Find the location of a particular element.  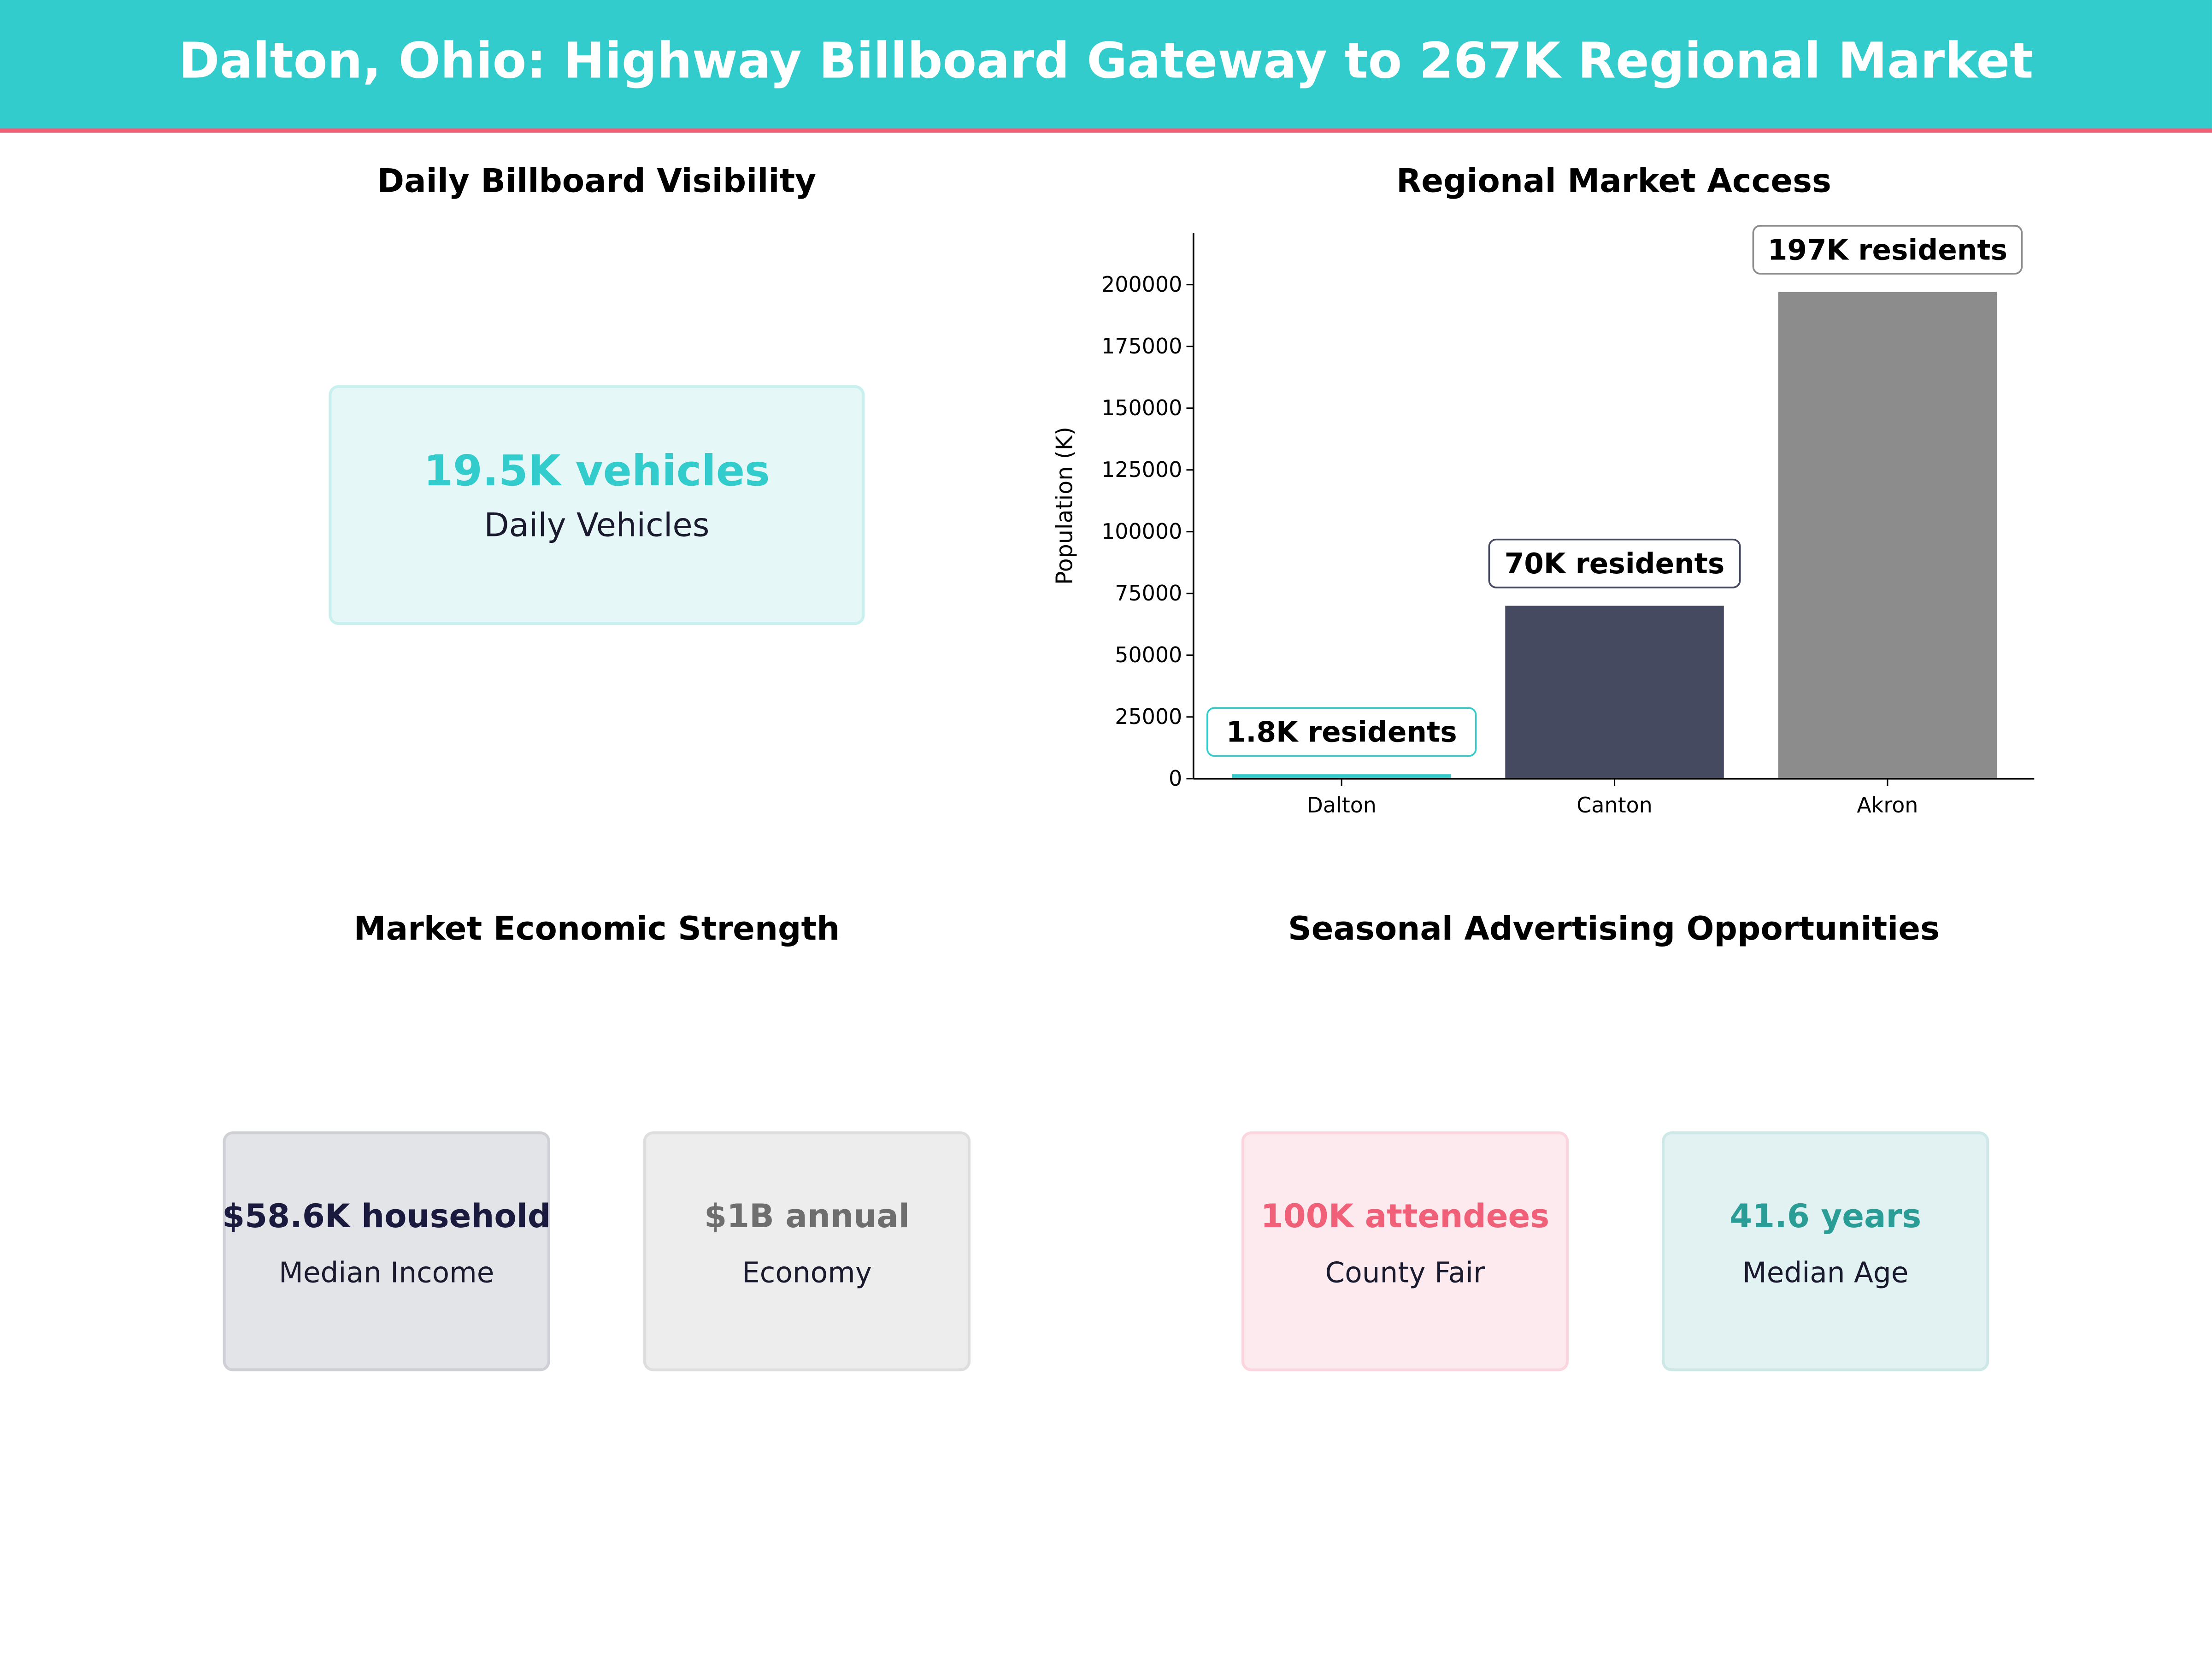

card-label: Daily Vehicles is located at coordinates (597, 526).